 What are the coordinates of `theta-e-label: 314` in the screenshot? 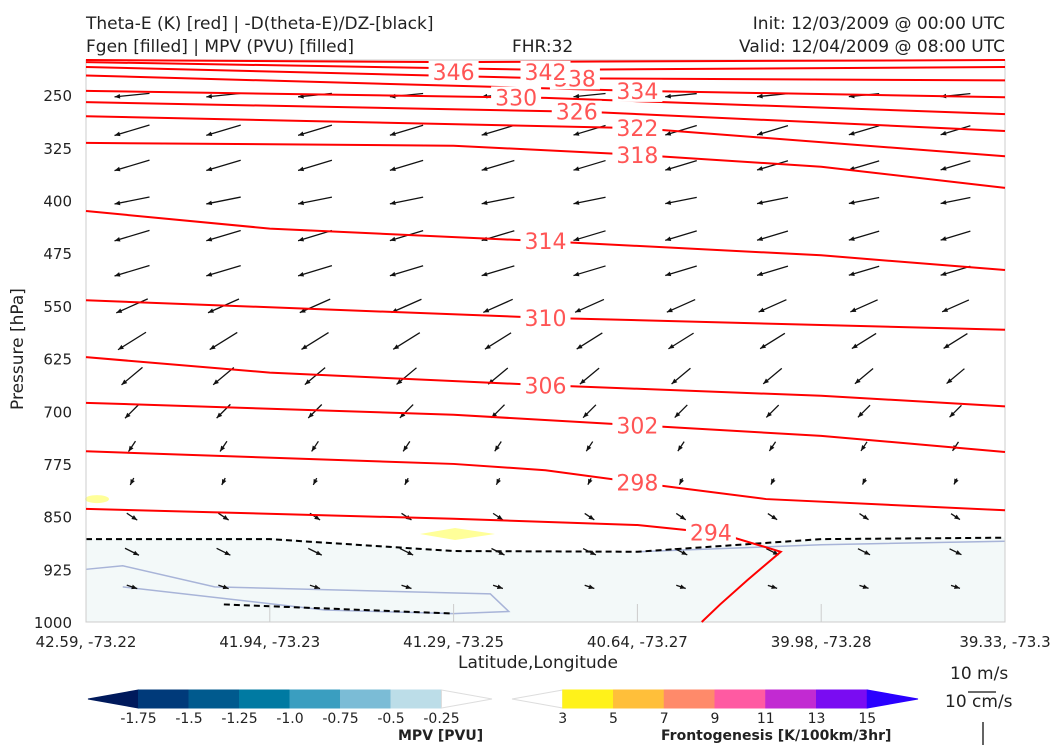 It's located at (546, 242).